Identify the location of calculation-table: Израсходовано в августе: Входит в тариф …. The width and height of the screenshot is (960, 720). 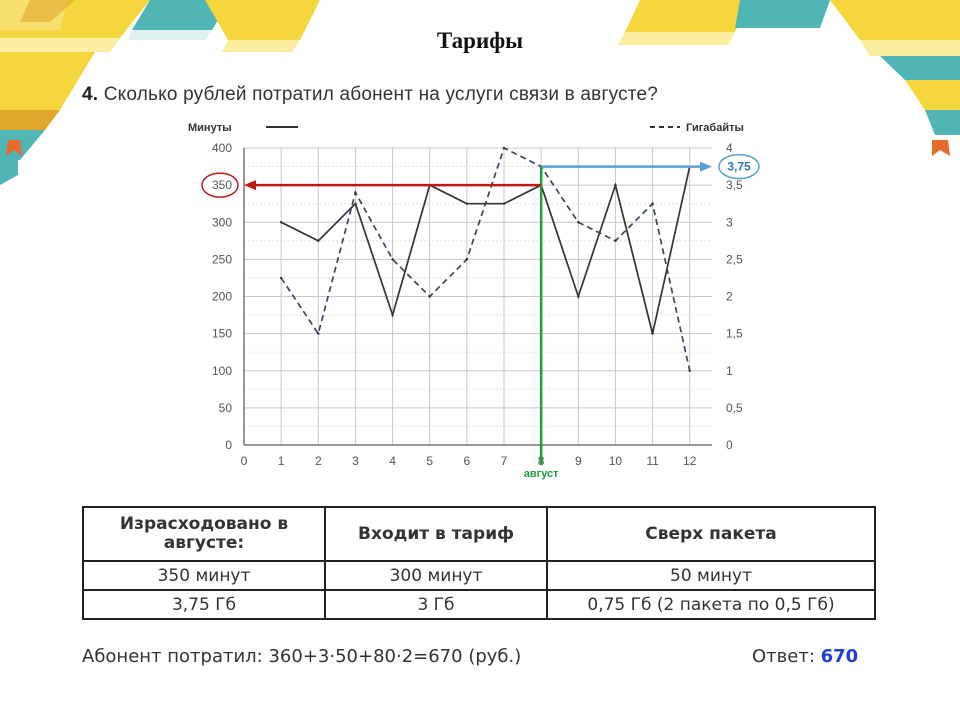
(479, 563).